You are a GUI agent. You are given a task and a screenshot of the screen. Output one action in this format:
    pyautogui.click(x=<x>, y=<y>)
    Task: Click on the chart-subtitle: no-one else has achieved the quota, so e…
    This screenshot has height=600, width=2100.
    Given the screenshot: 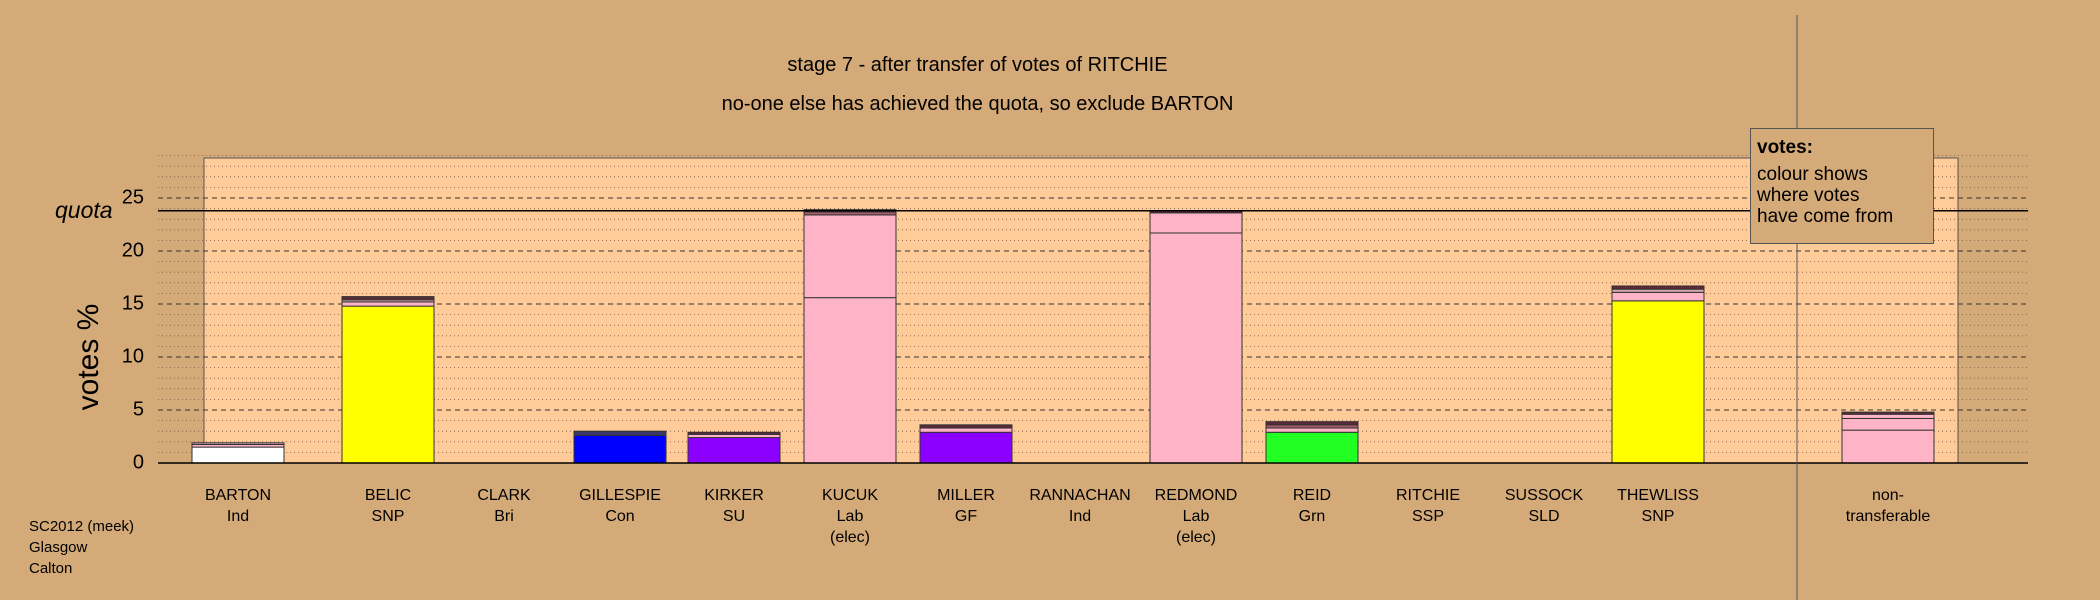 What is the action you would take?
    pyautogui.click(x=977, y=104)
    